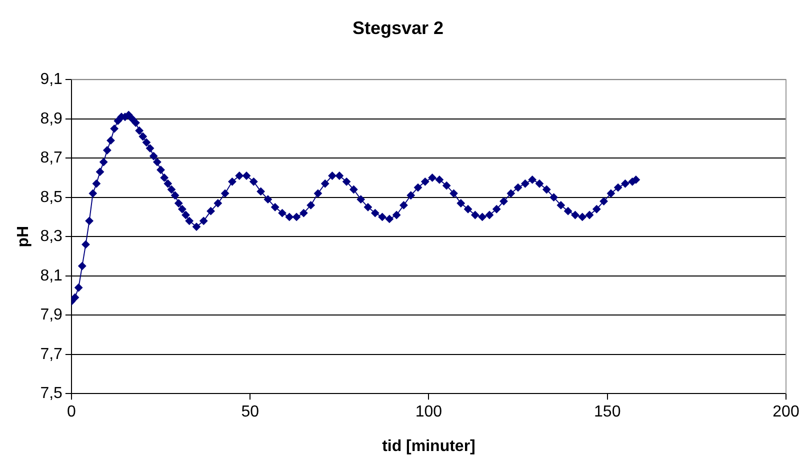 The height and width of the screenshot is (468, 804). What do you see at coordinates (786, 412) in the screenshot?
I see `x-tick-label: 200` at bounding box center [786, 412].